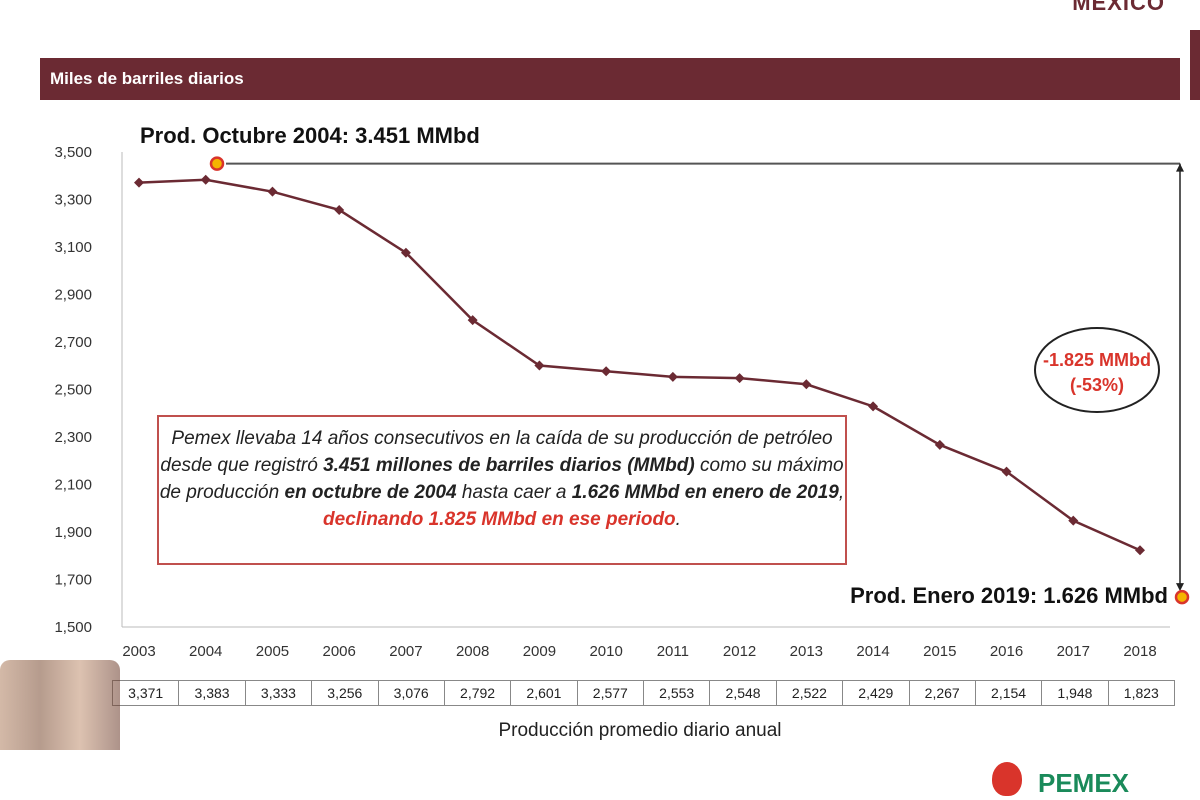 Image resolution: width=1200 pixels, height=800 pixels. What do you see at coordinates (212, 693) in the screenshot?
I see `value-cell: 3,383` at bounding box center [212, 693].